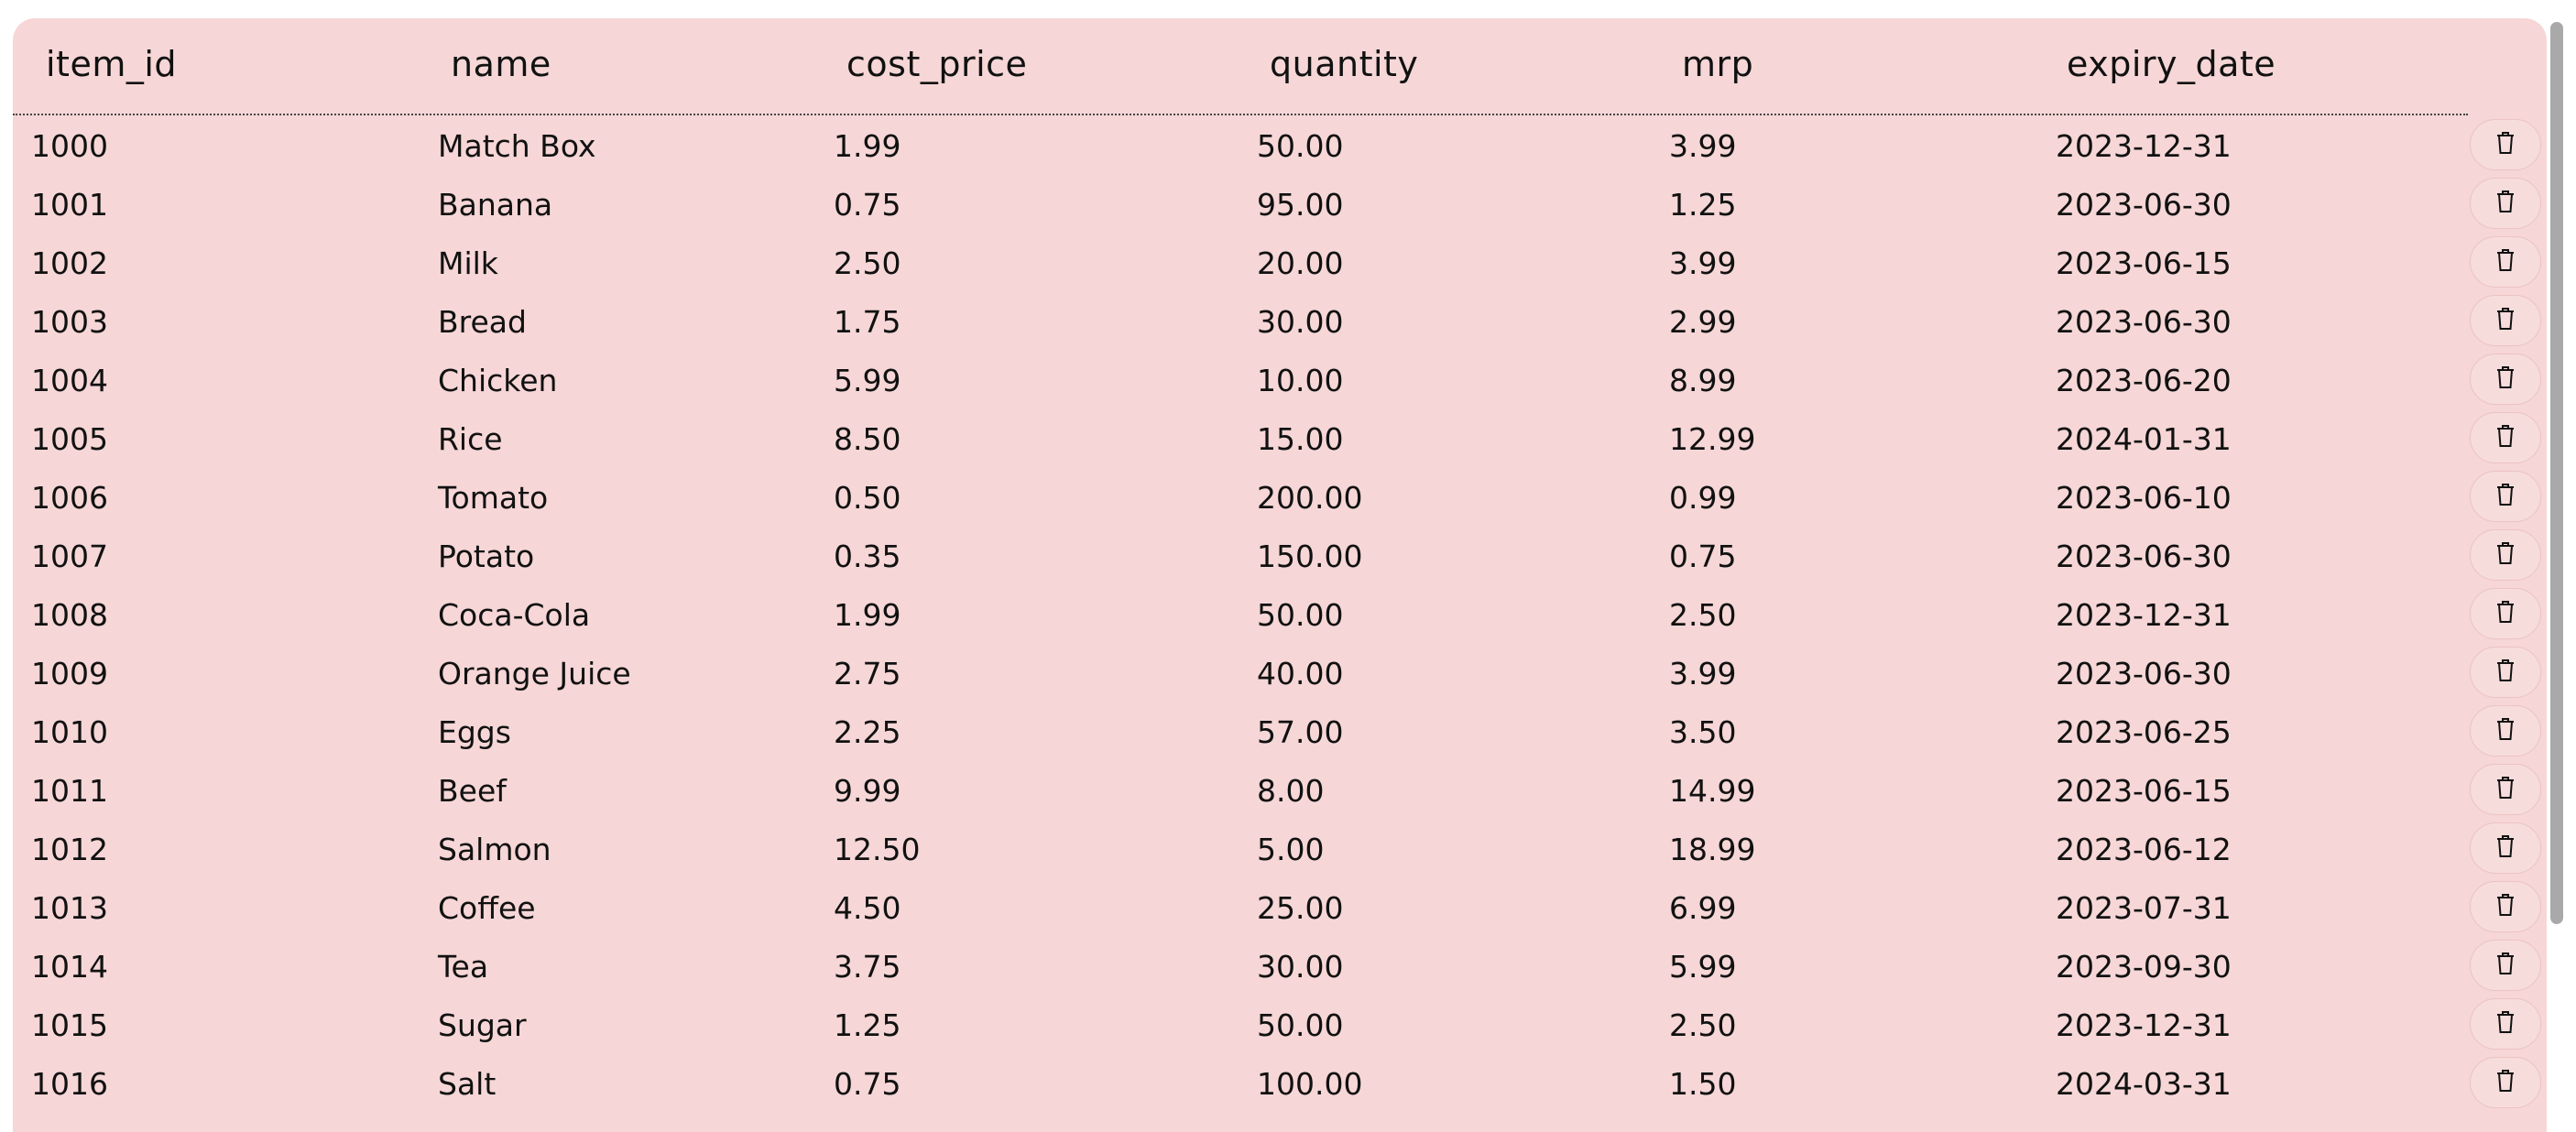  Describe the element at coordinates (1703, 556) in the screenshot. I see `cell-mrp: 0.75` at that location.